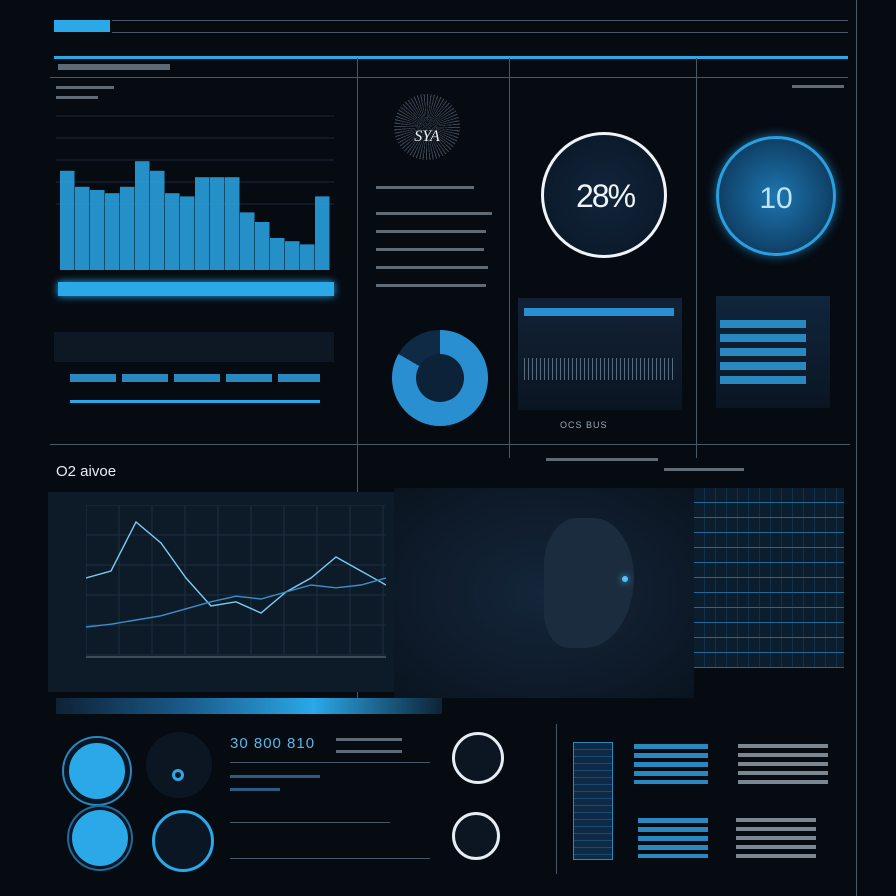  What do you see at coordinates (195, 378) in the screenshot?
I see `progress-segments` at bounding box center [195, 378].